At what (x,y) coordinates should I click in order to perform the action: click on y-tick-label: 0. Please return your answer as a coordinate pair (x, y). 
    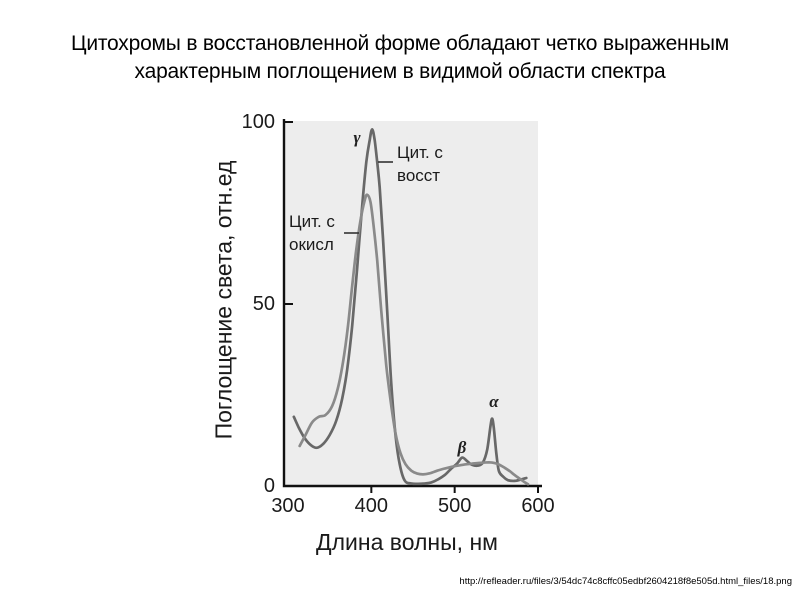
    Looking at the image, I should click on (269, 486).